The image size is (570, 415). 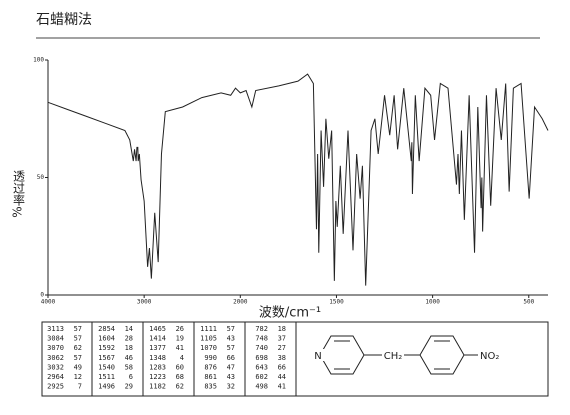 What do you see at coordinates (528, 302) in the screenshot?
I see `x-tick-label: 500` at bounding box center [528, 302].